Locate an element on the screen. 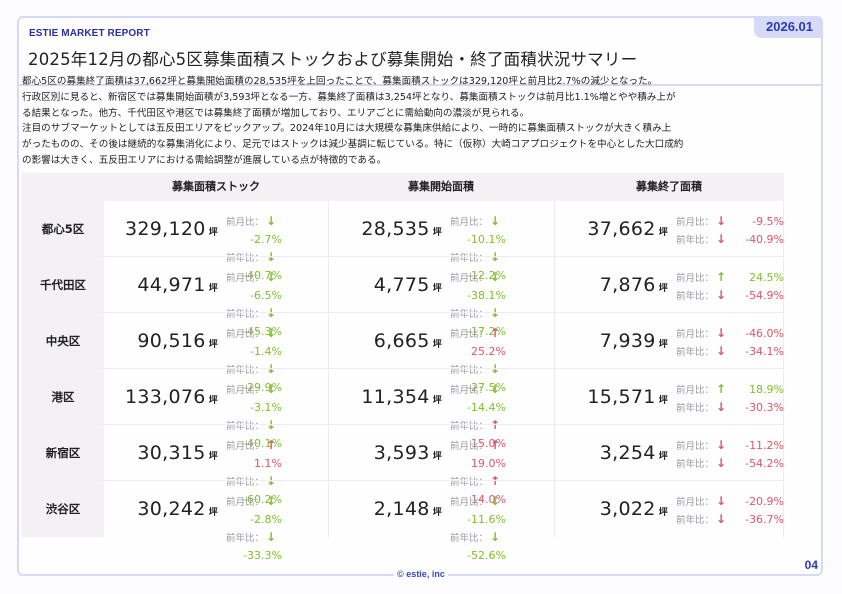 This screenshot has height=594, width=842. row-area-label: 中央区 is located at coordinates (63, 341).